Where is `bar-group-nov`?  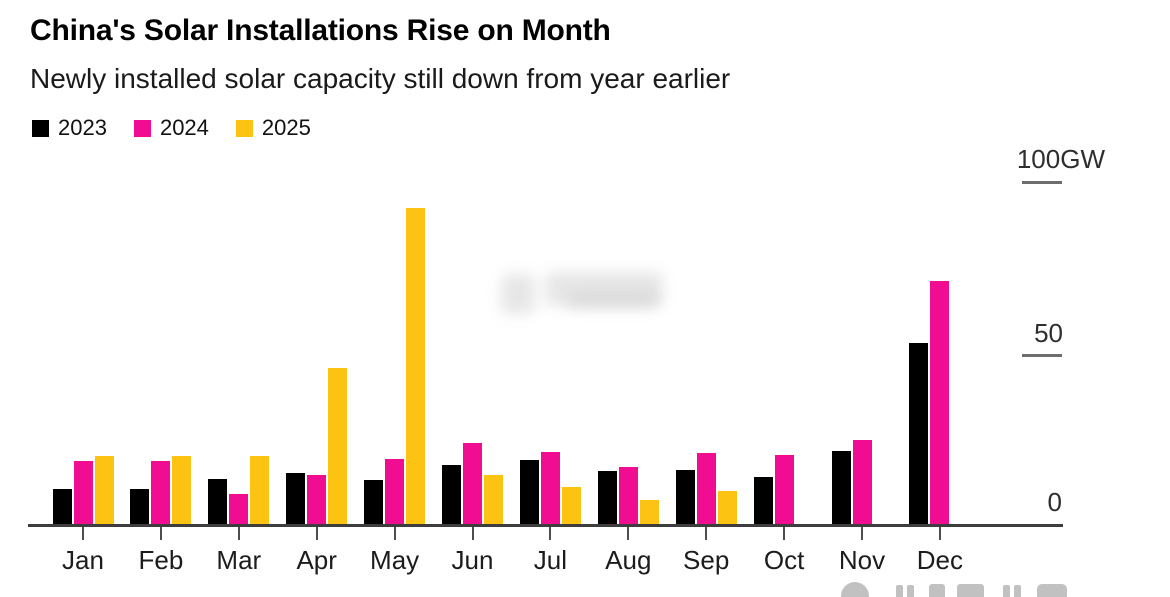 bar-group-nov is located at coordinates (862, 482).